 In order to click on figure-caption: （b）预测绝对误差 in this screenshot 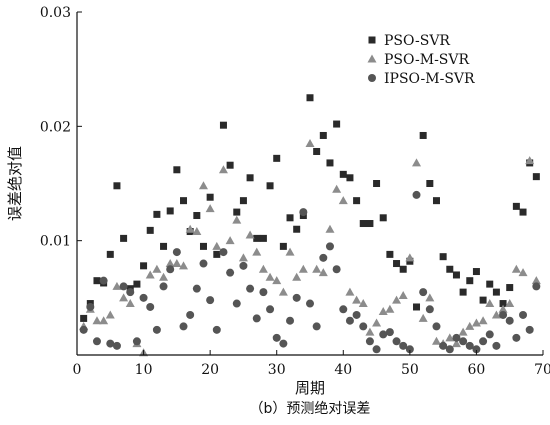, I will do `click(310, 409)`.